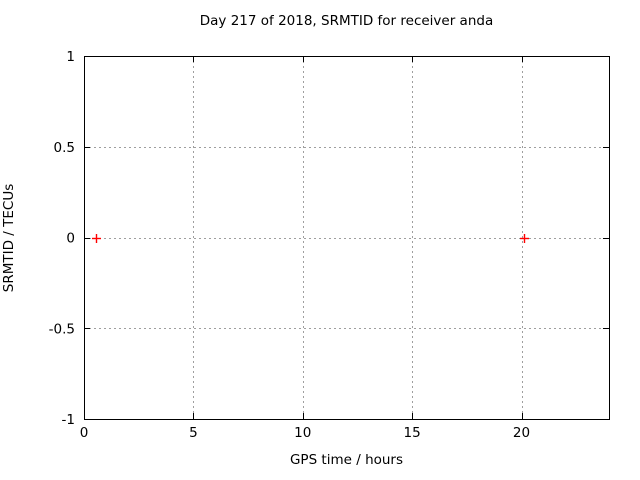 Image resolution: width=640 pixels, height=480 pixels. I want to click on y-tick-label: 0.5, so click(64, 148).